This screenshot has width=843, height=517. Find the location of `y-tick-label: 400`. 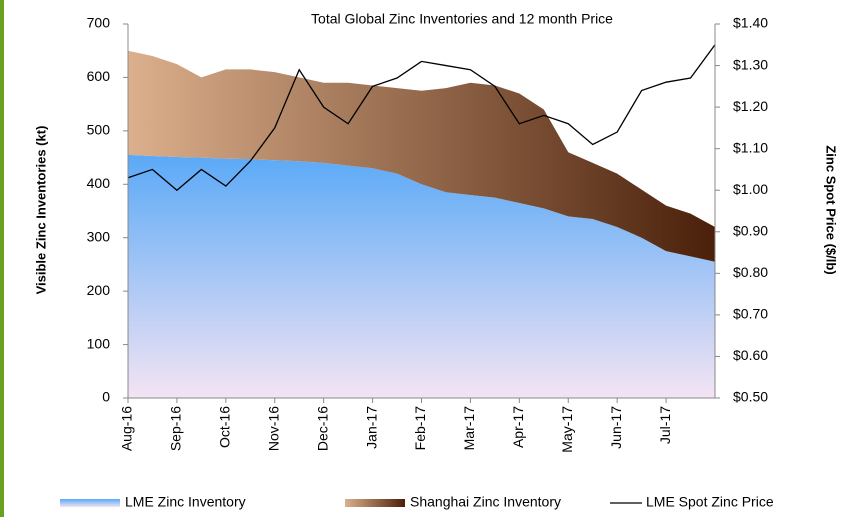

y-tick-label: 400 is located at coordinates (99, 183).